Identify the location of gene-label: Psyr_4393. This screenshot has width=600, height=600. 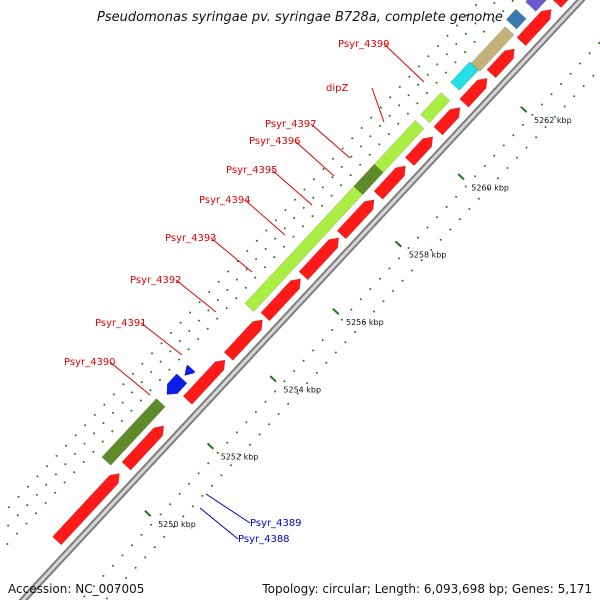
(191, 238).